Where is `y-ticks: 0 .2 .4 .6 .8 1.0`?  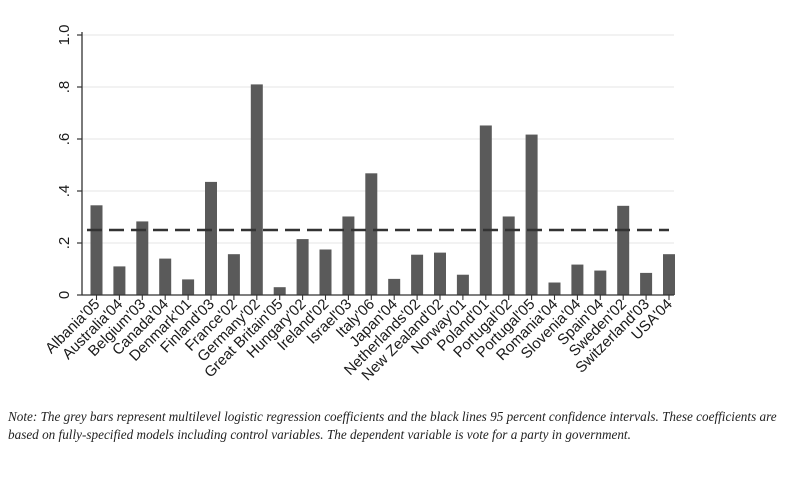
y-ticks: 0 .2 .4 .6 .8 1.0 is located at coordinates (69, 162).